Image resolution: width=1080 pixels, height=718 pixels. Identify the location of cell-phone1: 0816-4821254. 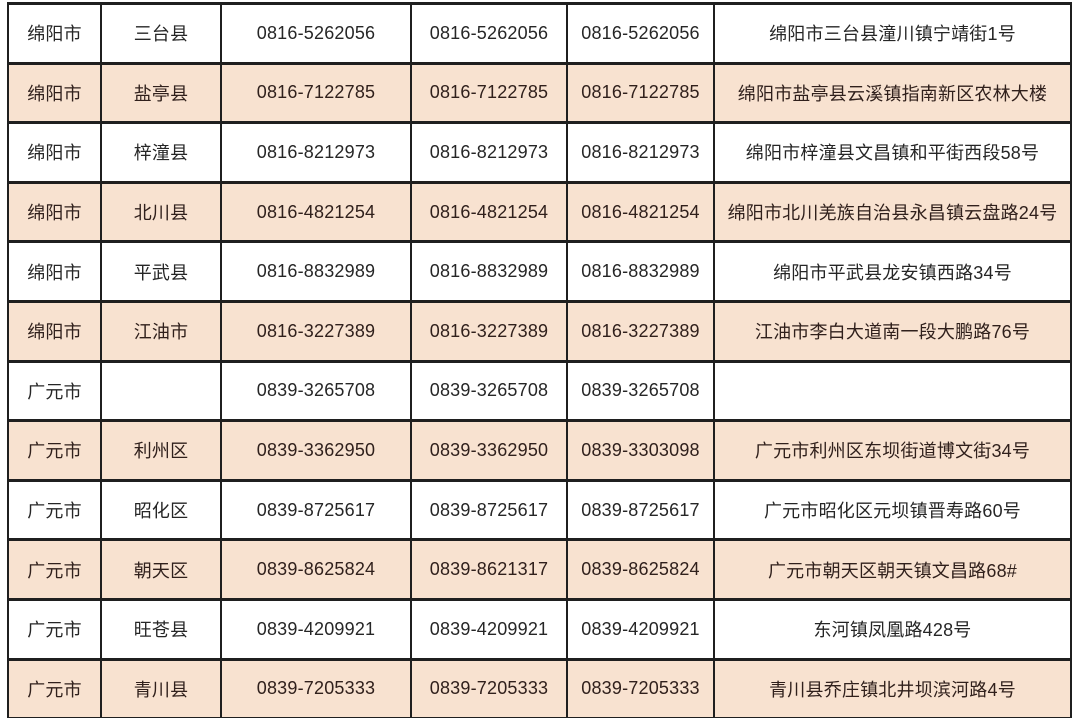
(316, 212).